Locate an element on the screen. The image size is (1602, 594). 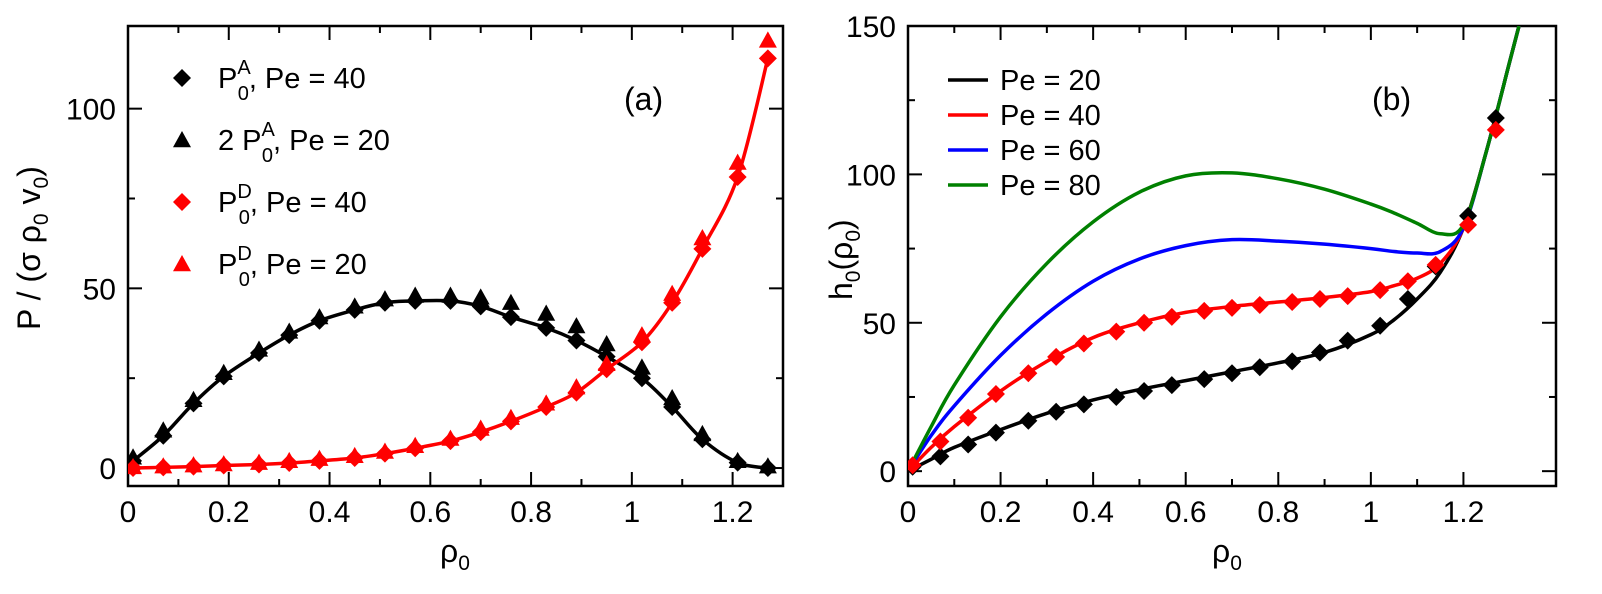
x-tick-label: 0 is located at coordinates (908, 512).